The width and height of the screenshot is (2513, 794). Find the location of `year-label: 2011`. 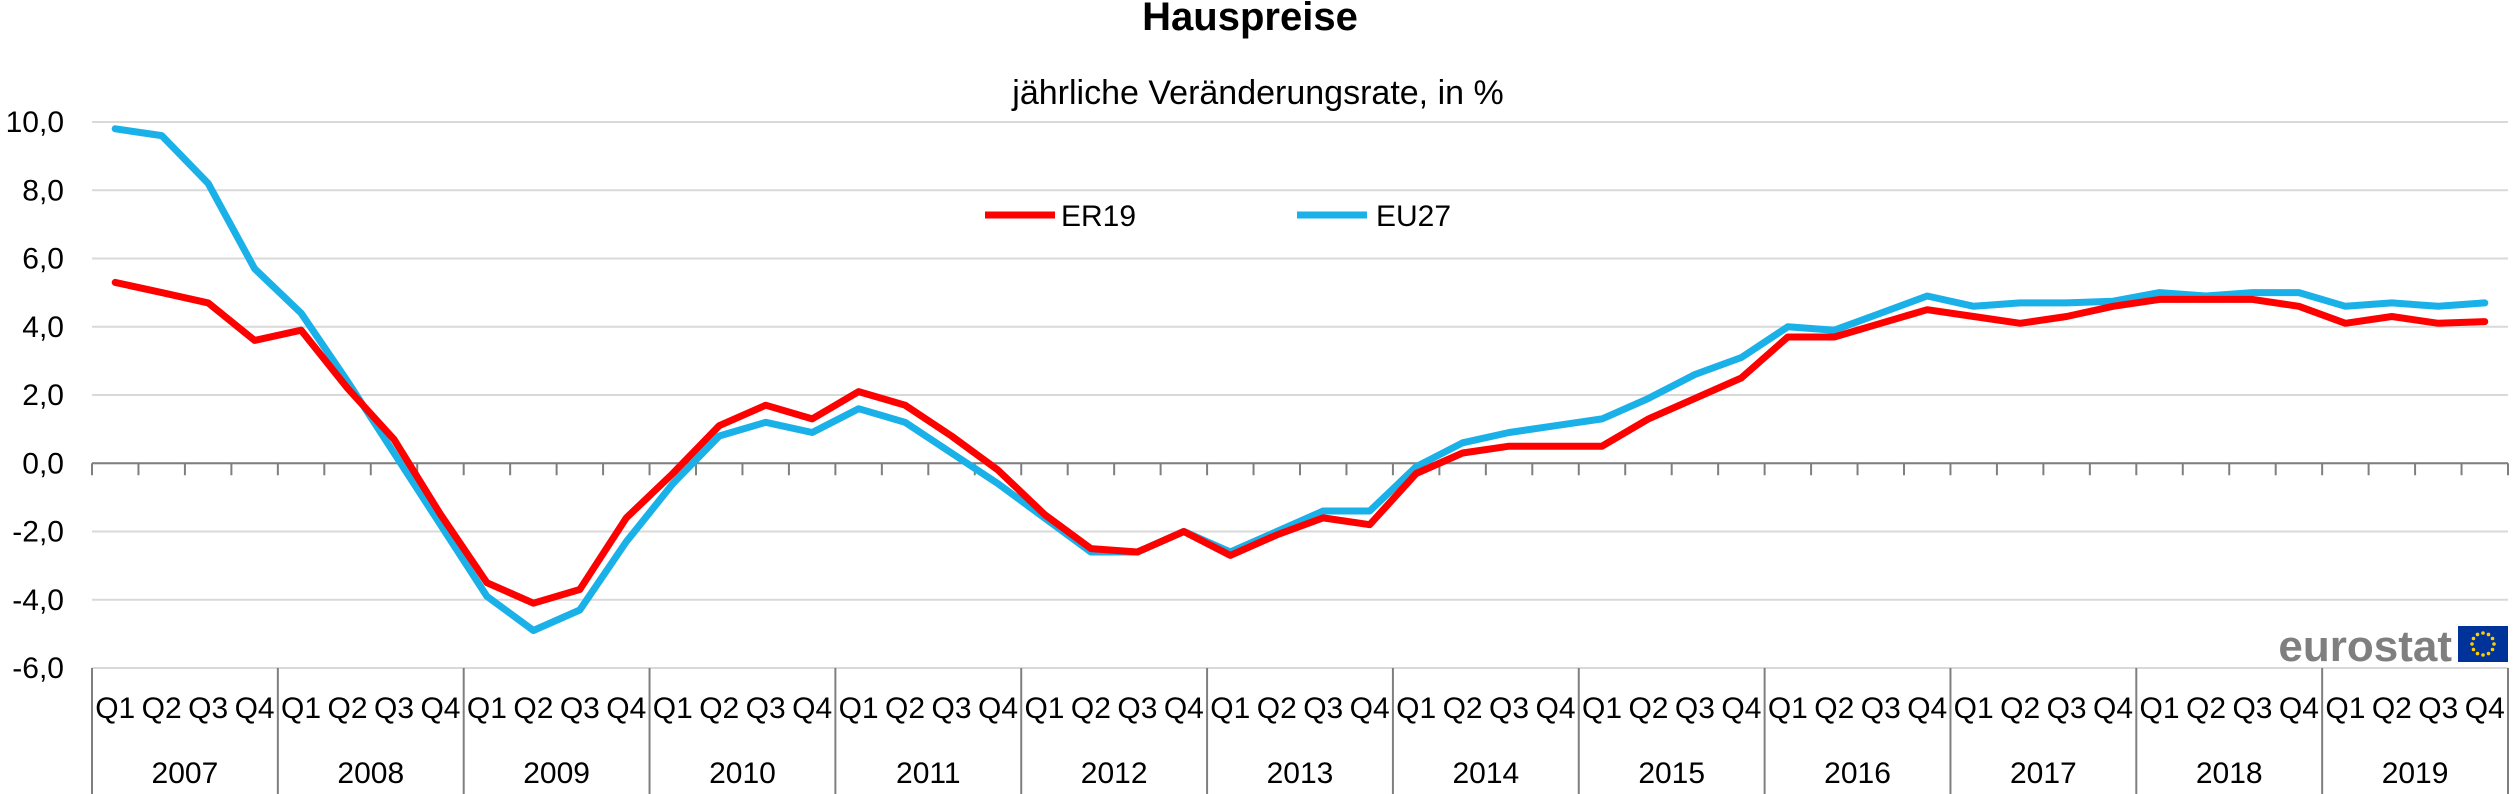

year-label: 2011 is located at coordinates (928, 773).